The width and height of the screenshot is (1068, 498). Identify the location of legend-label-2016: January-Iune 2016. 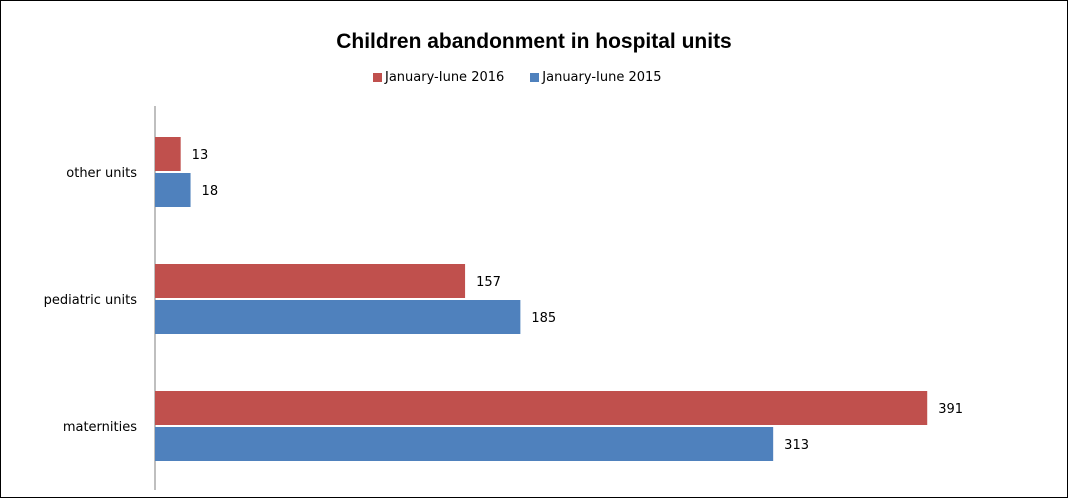
(445, 77).